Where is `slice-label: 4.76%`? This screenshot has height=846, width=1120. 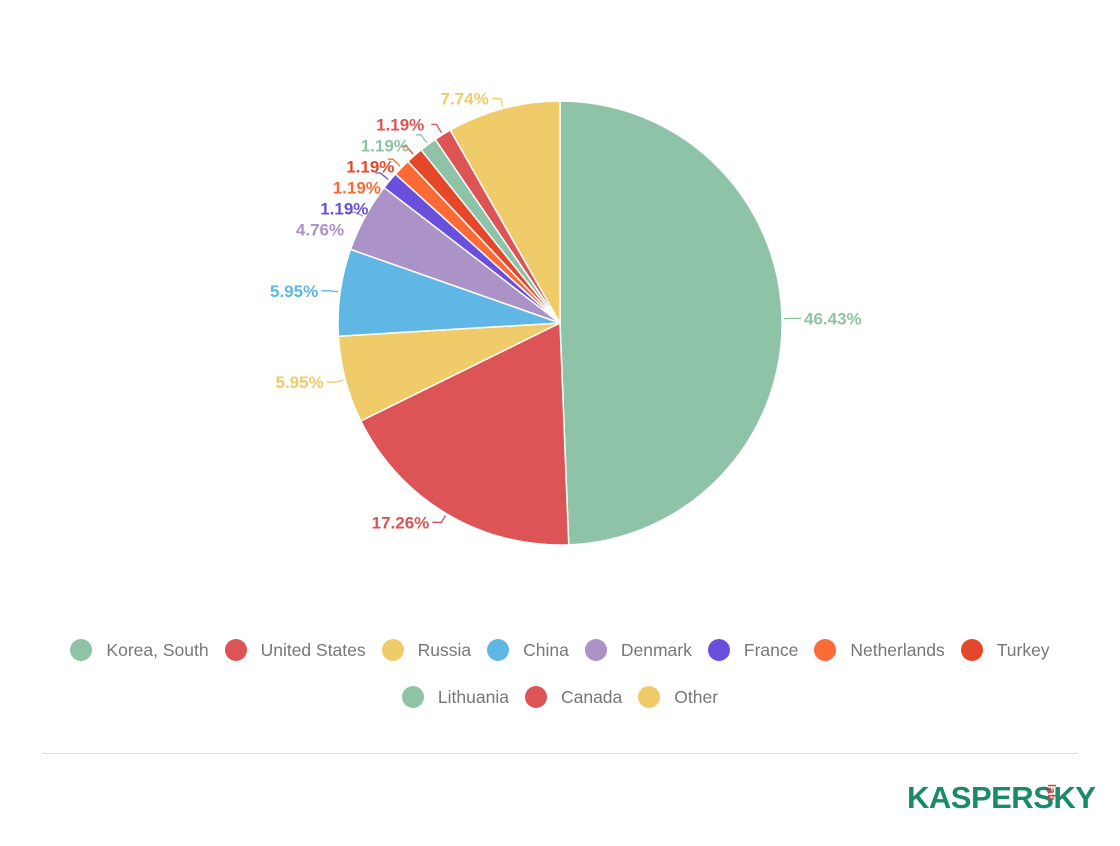 slice-label: 4.76% is located at coordinates (320, 229).